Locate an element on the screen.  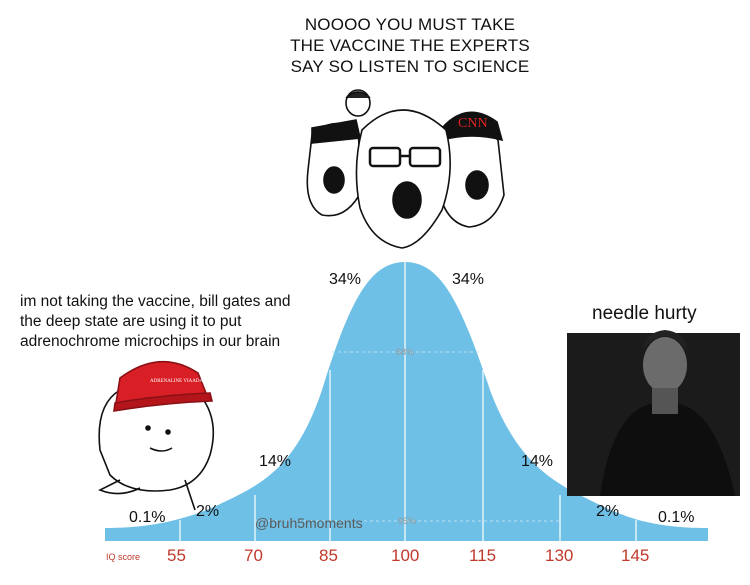
tick-130: 130 is located at coordinates (559, 555).